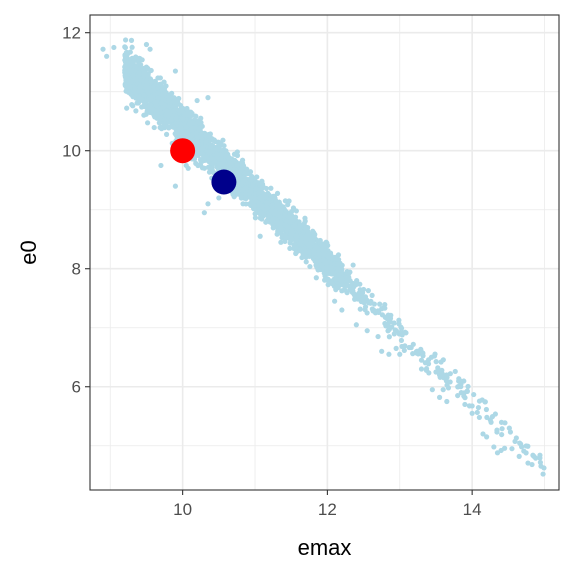 This screenshot has height=576, width=576. What do you see at coordinates (28, 252) in the screenshot?
I see `y-axis-title: e0` at bounding box center [28, 252].